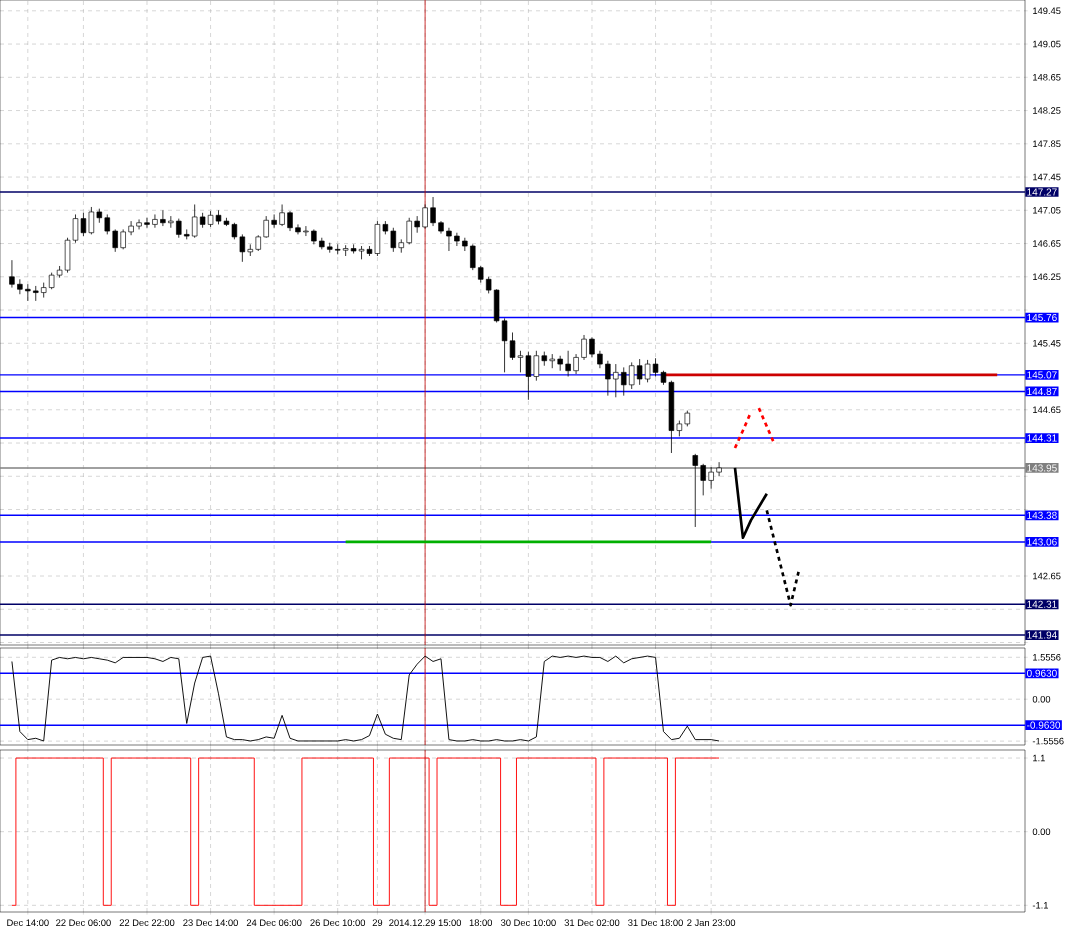 This screenshot has height=932, width=1066. What do you see at coordinates (147, 922) in the screenshot?
I see `x-tick-label: 22 Dec 22:00` at bounding box center [147, 922].